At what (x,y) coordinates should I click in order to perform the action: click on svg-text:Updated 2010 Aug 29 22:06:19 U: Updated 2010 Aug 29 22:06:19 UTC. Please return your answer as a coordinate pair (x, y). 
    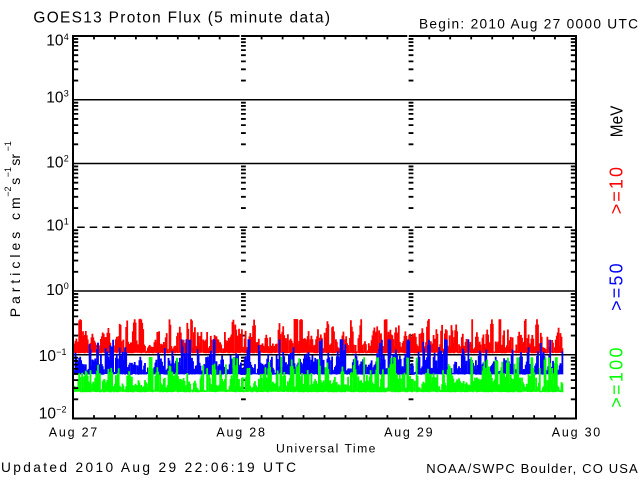
    Looking at the image, I should click on (148, 467).